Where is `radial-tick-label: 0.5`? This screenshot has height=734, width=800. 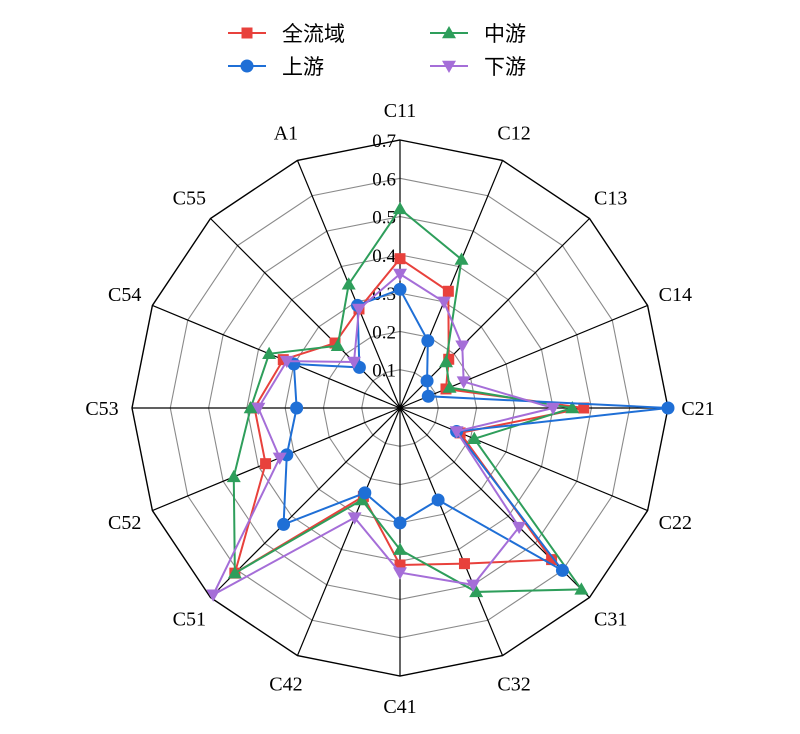
radial-tick-label: 0.5 is located at coordinates (384, 218).